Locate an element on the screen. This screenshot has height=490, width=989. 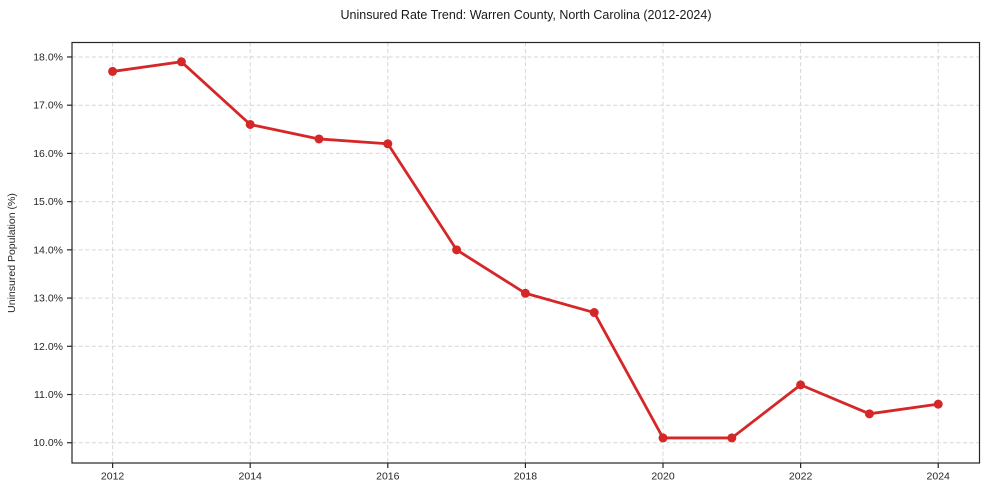
y-tick-label: 11.0% is located at coordinates (48, 395).